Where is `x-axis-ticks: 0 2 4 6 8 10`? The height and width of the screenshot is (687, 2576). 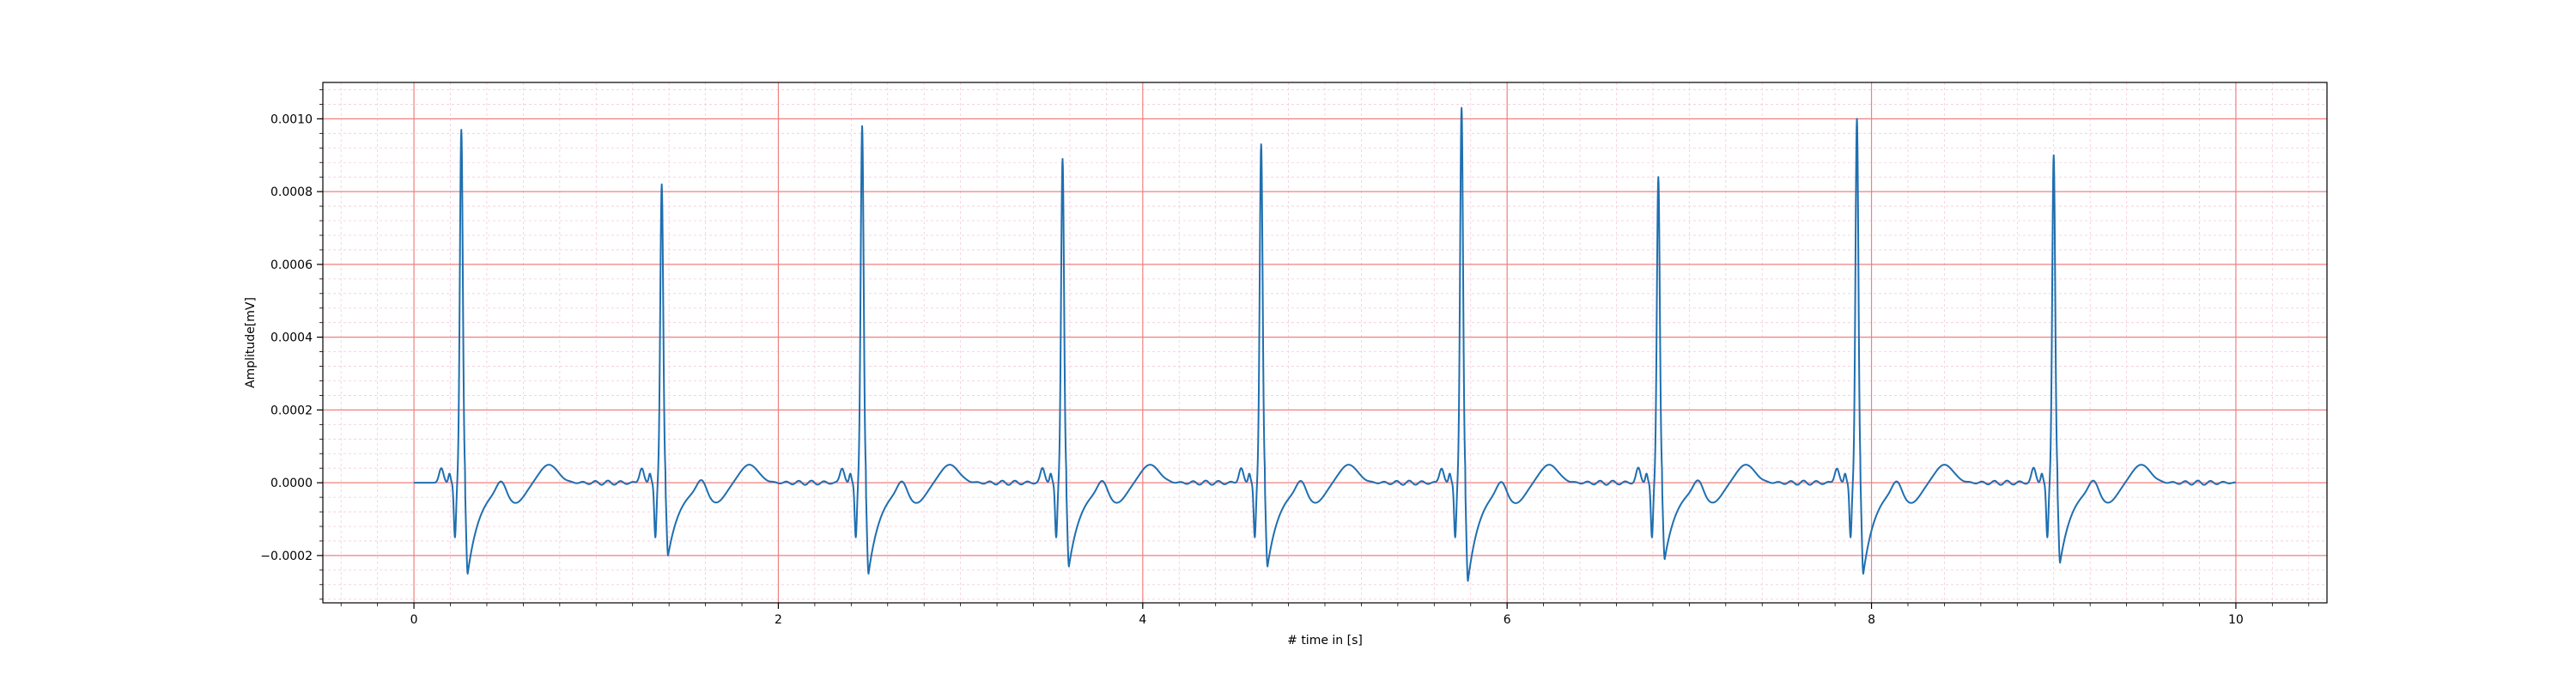 x-axis-ticks: 0 2 4 6 8 10 is located at coordinates (1325, 615).